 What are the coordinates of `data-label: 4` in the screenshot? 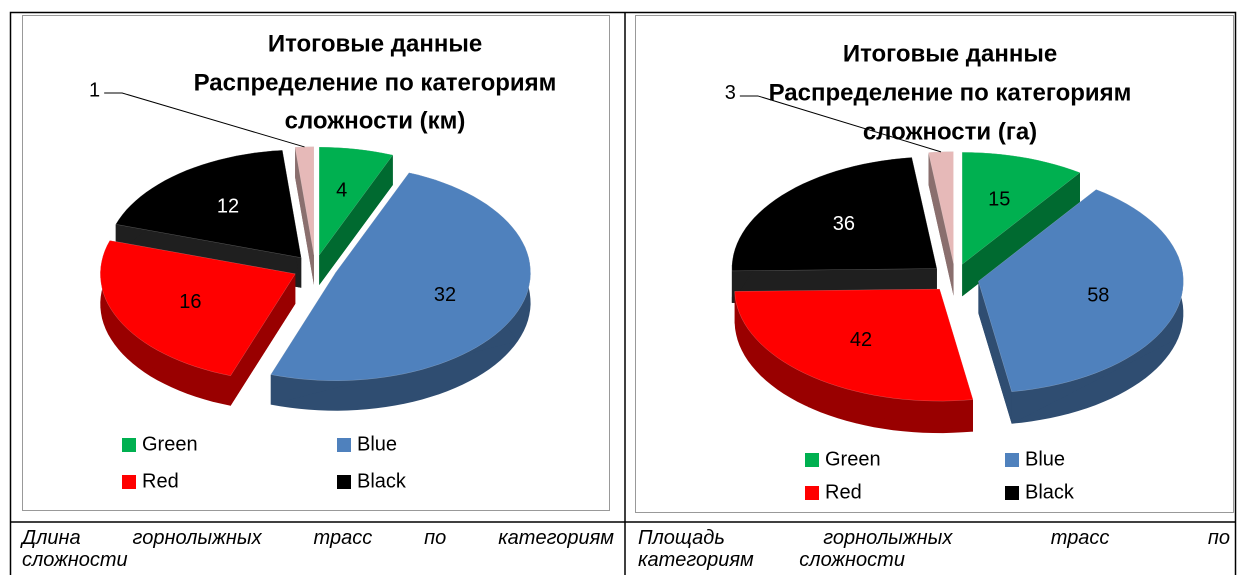 It's located at (341, 191).